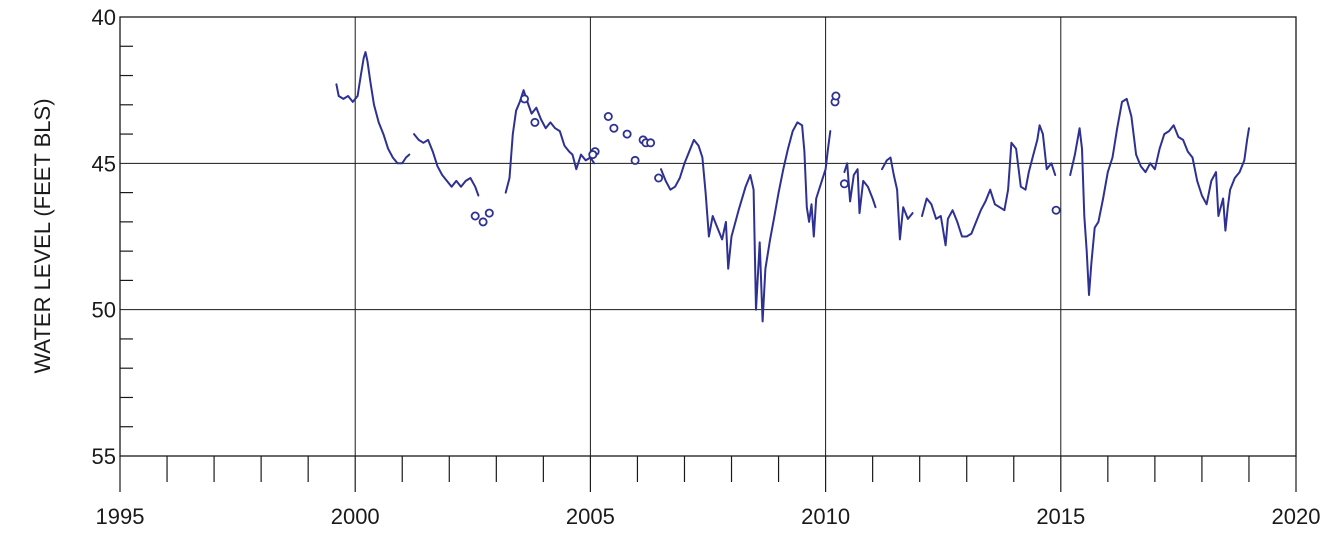  Describe the element at coordinates (355, 516) in the screenshot. I see `x-tick-label: 2000` at that location.